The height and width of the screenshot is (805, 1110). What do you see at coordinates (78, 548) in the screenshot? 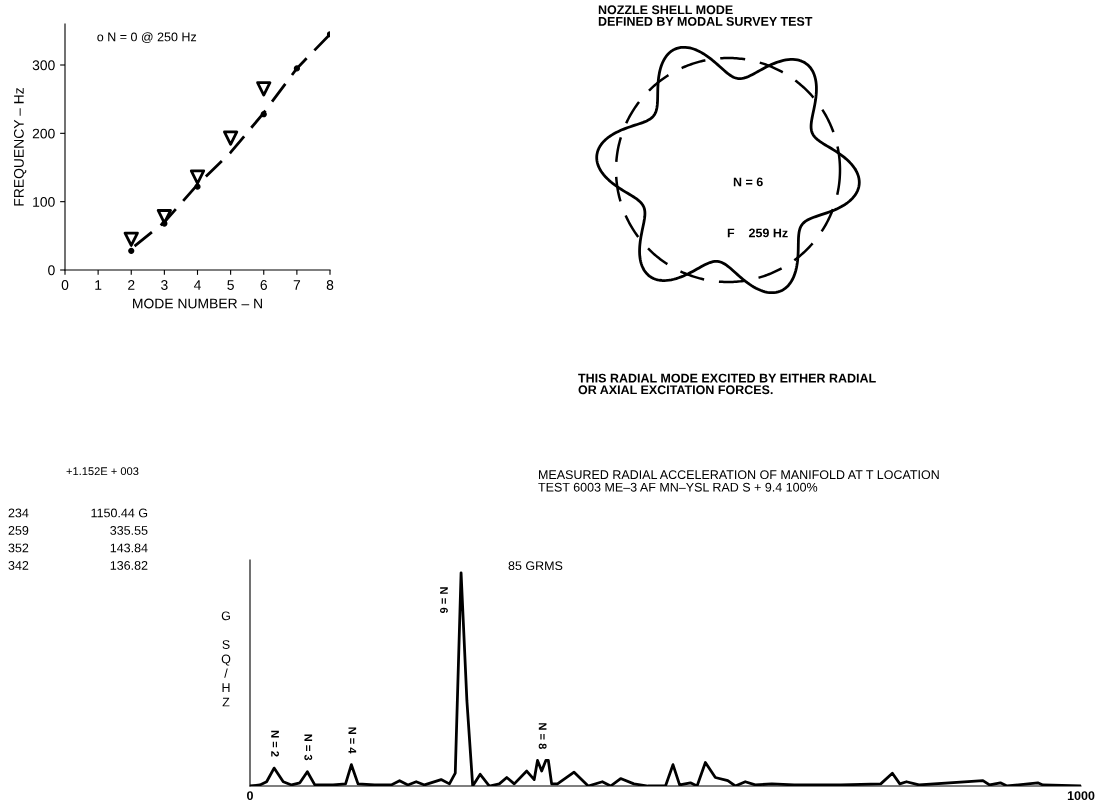
I see `text: 352 143.84` at bounding box center [78, 548].